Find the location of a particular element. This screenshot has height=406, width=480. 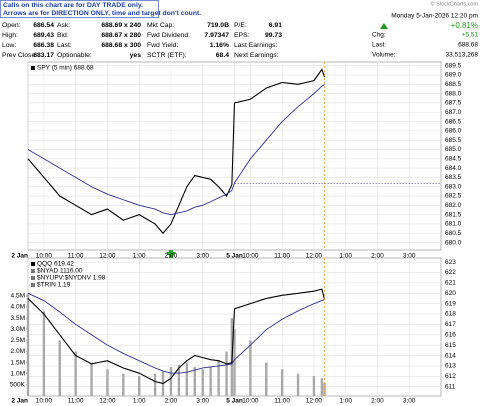

y-tick-label: 614 is located at coordinates (450, 355).